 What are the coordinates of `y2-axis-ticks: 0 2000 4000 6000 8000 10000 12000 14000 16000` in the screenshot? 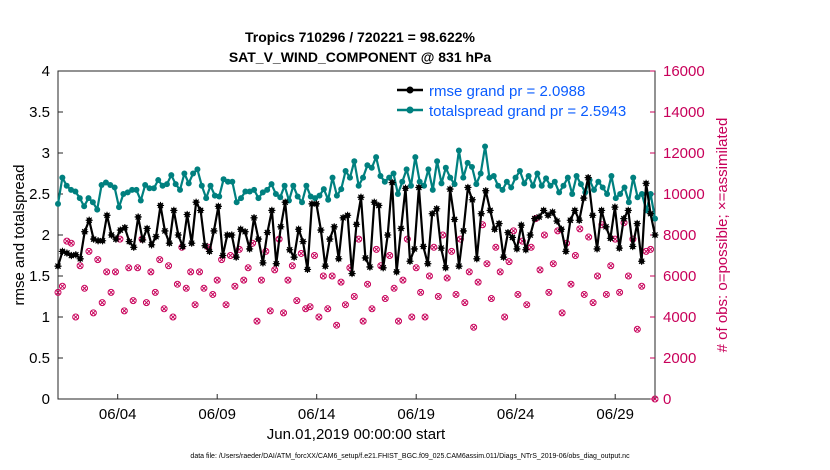 It's located at (677, 235).